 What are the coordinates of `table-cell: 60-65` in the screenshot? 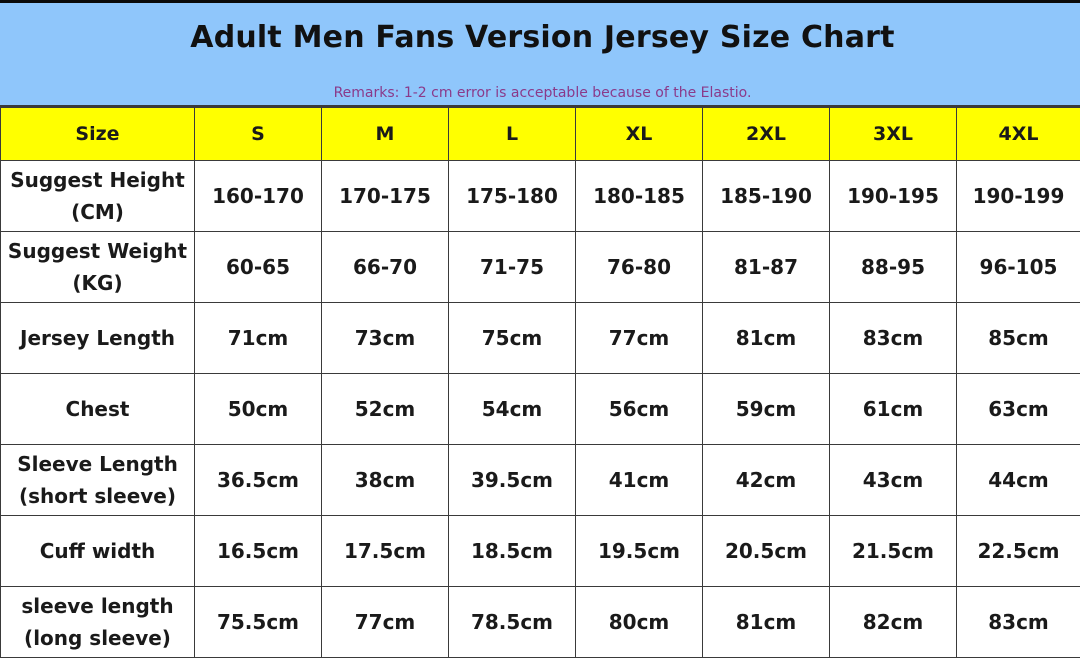 It's located at (258, 267).